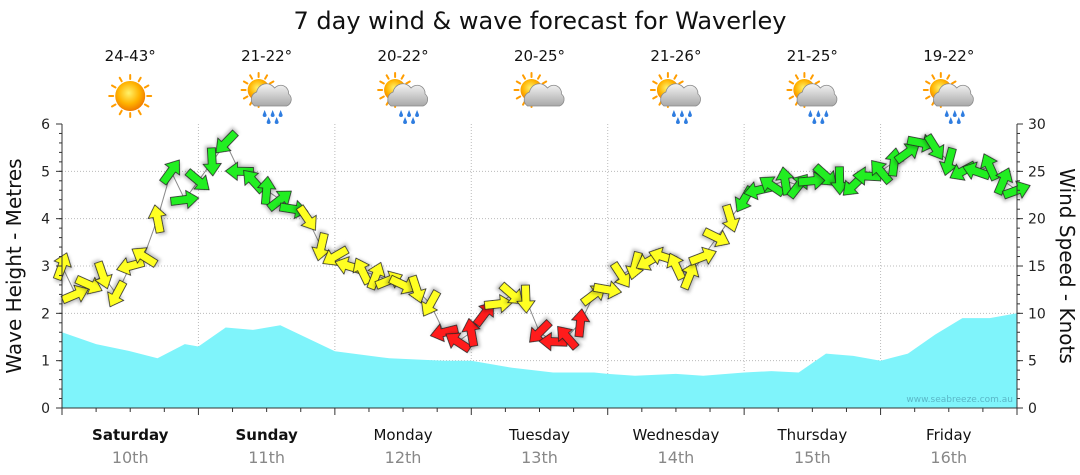 The height and width of the screenshot is (475, 1080). I want to click on day-name: Thursday, so click(811, 435).